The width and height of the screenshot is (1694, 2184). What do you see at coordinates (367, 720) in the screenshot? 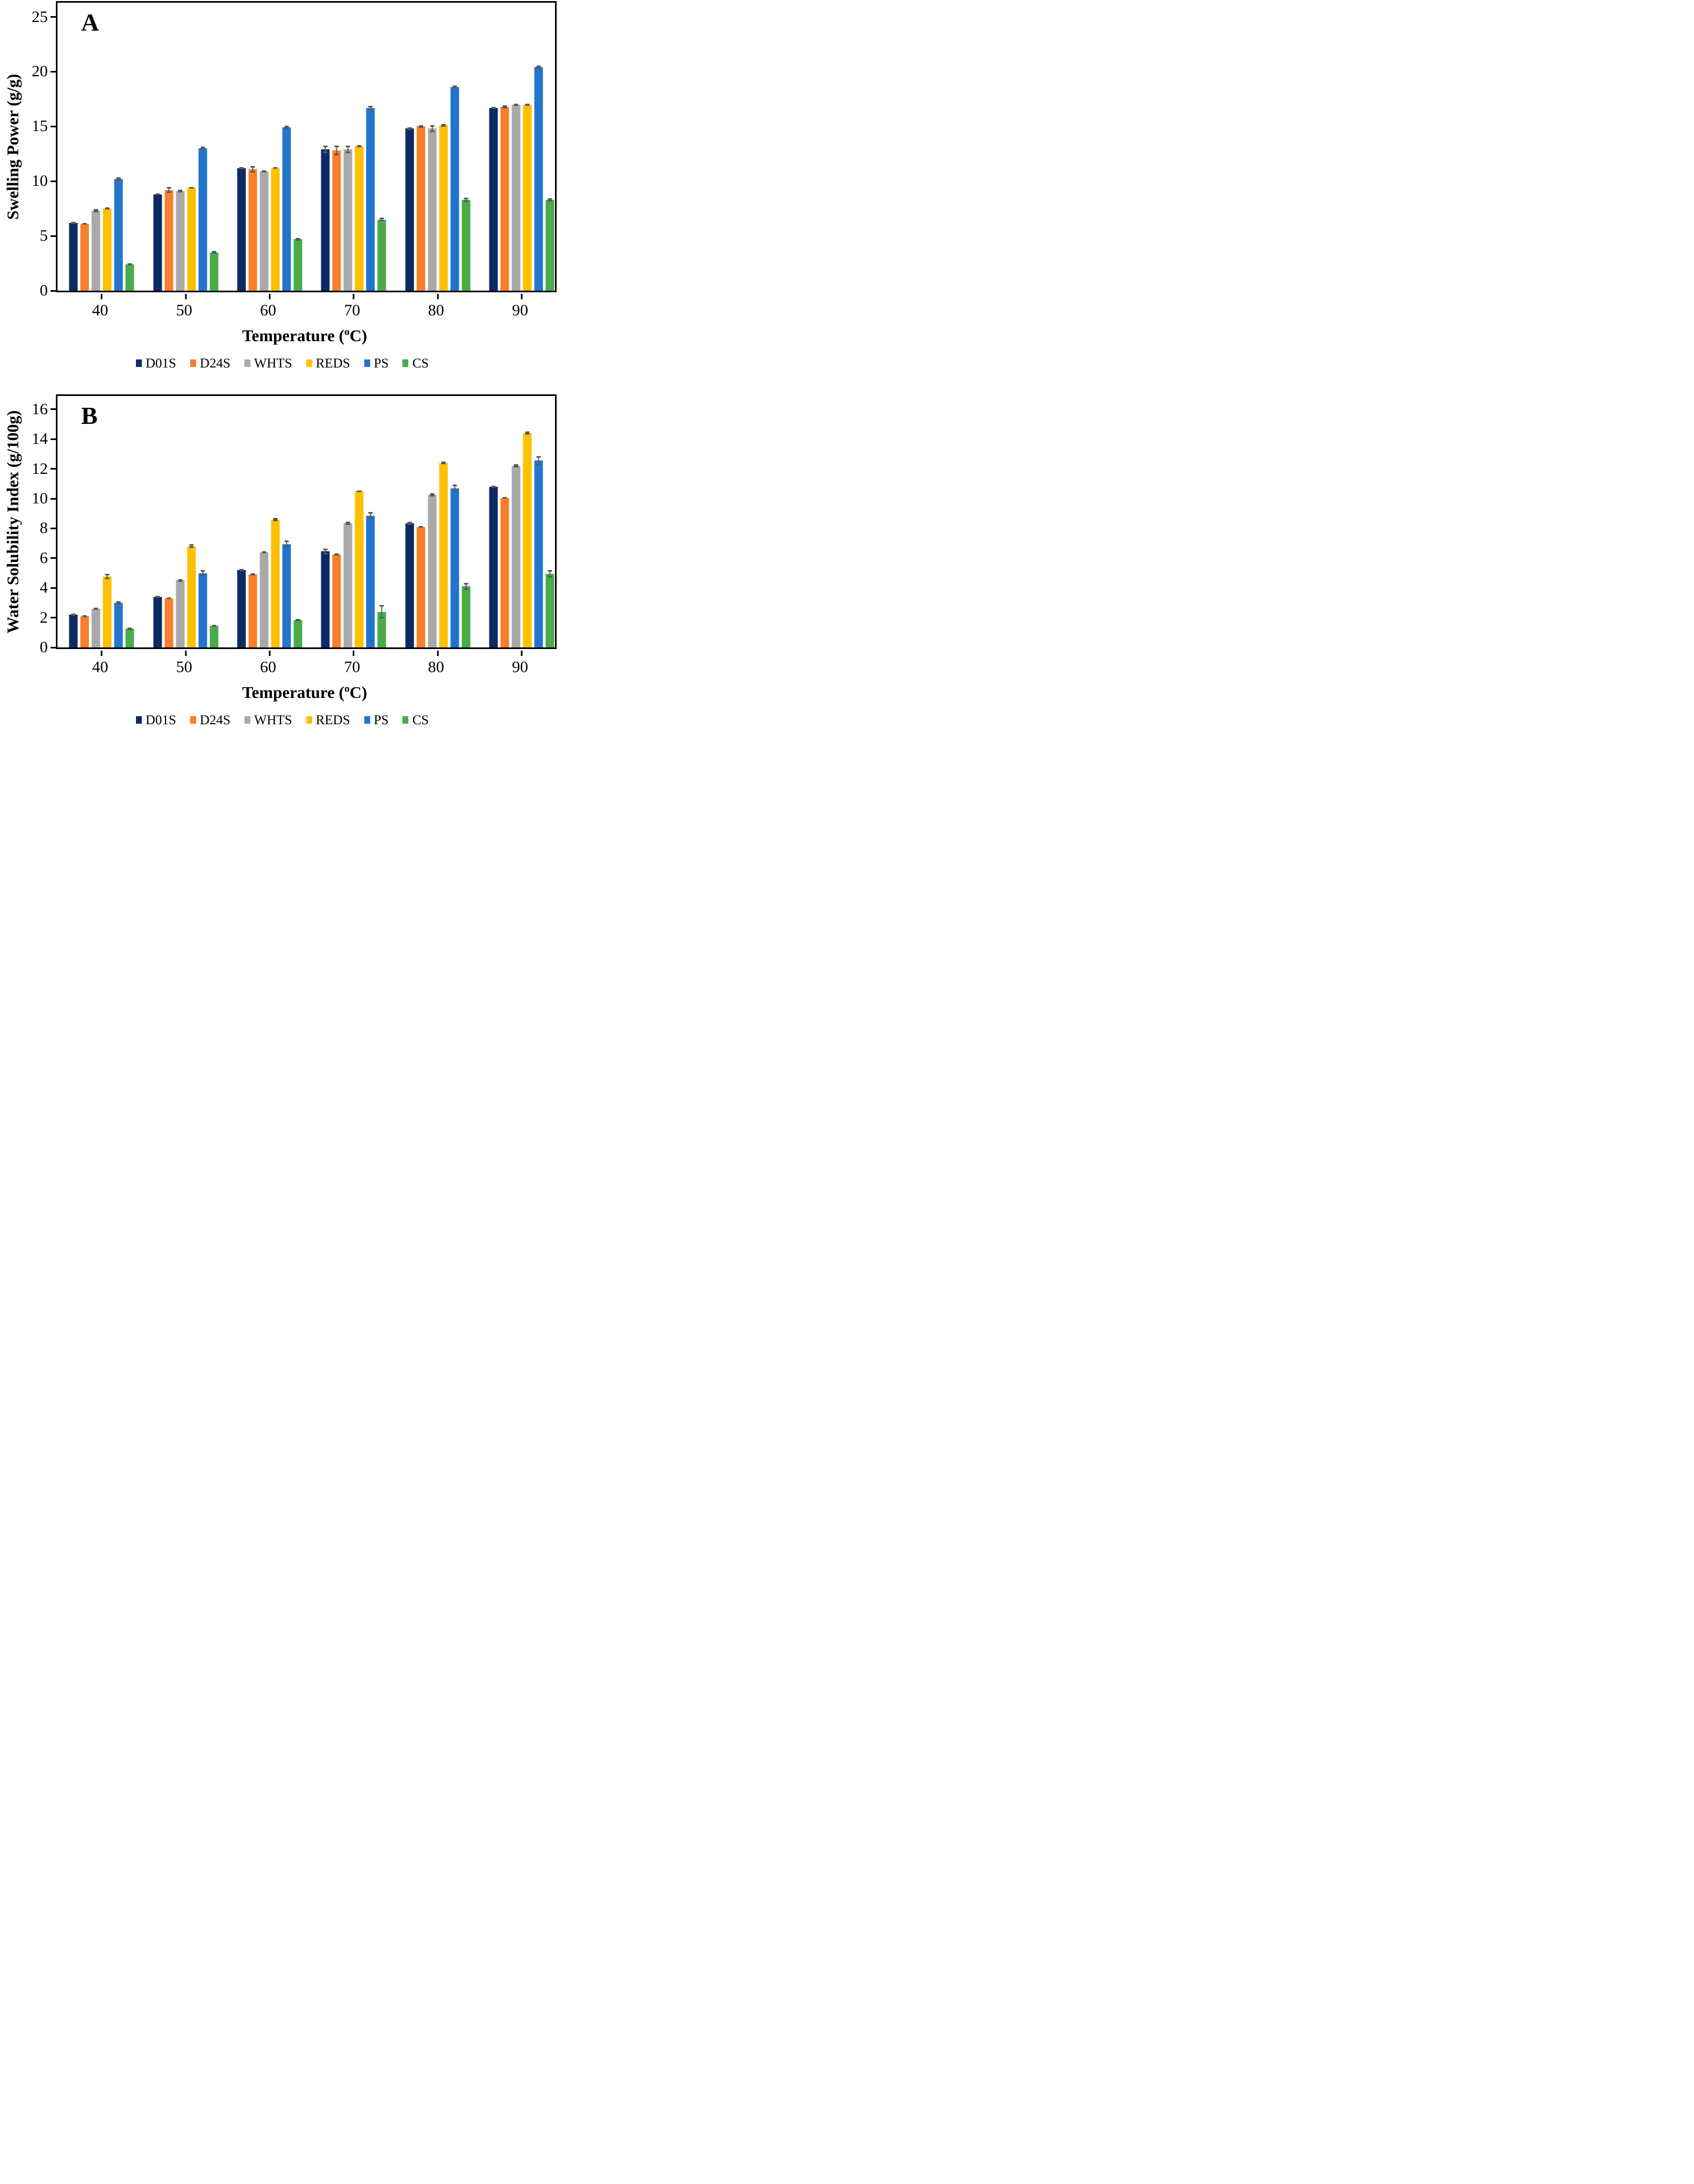
I see `legend-chip-ps` at bounding box center [367, 720].